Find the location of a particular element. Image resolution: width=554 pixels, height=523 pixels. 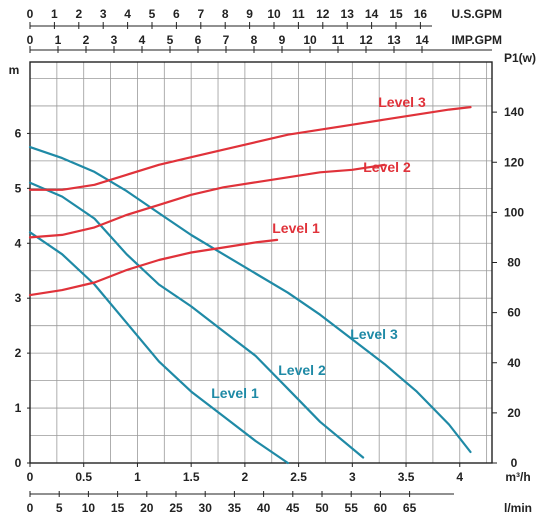

lmin-tick-label: 20 is located at coordinates (147, 508).